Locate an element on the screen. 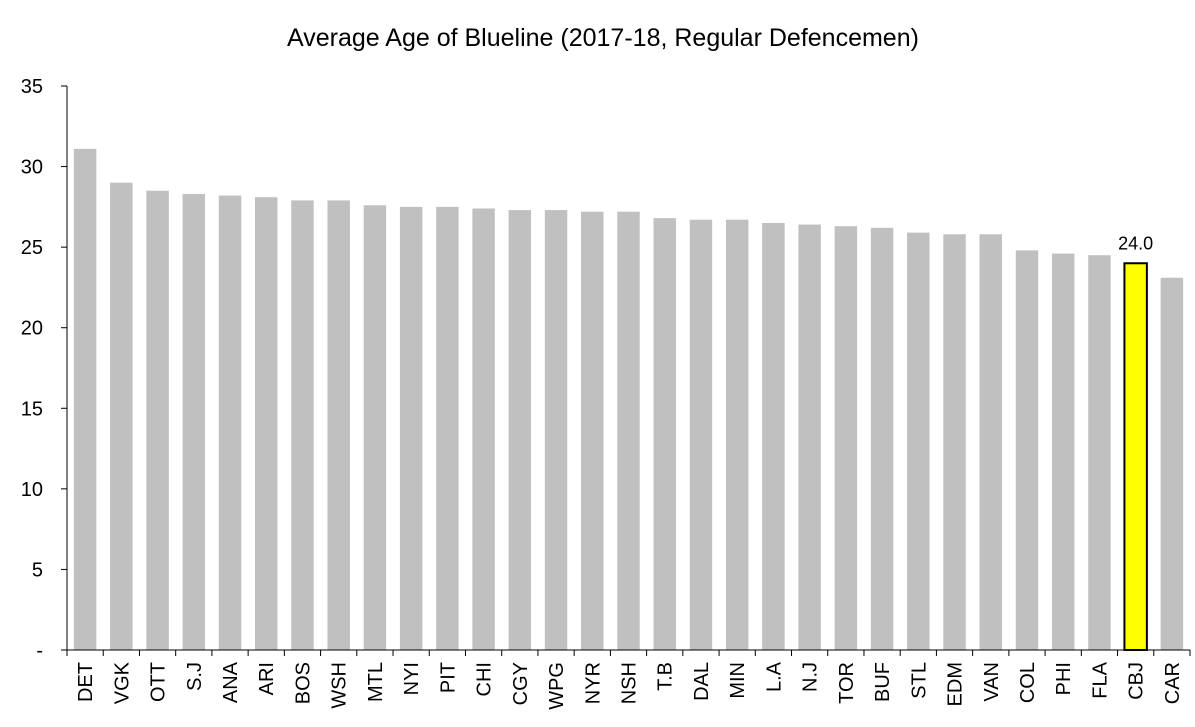 The height and width of the screenshot is (727, 1195). bar-col is located at coordinates (1027, 450).